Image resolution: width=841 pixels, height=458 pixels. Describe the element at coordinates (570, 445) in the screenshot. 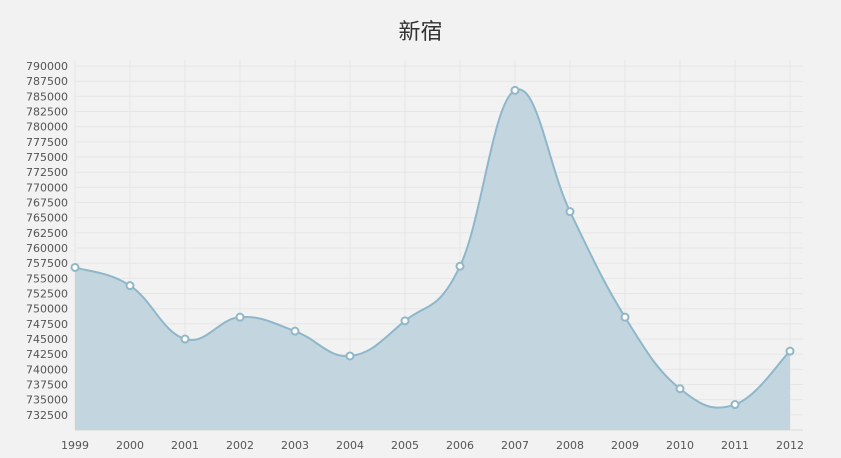

I see `x-tick-label: 2008` at that location.